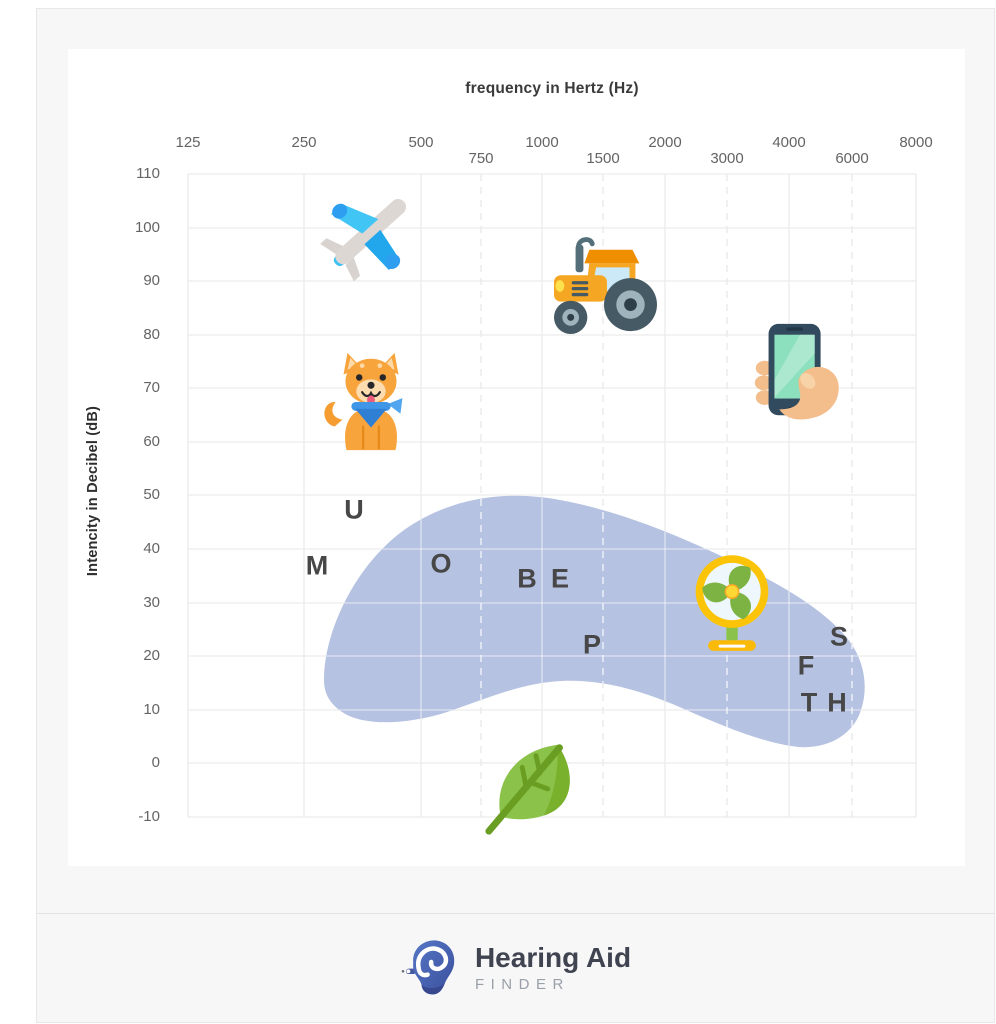 The height and width of the screenshot is (1024, 996). What do you see at coordinates (188, 142) in the screenshot?
I see `x-tick-label-125: 125` at bounding box center [188, 142].